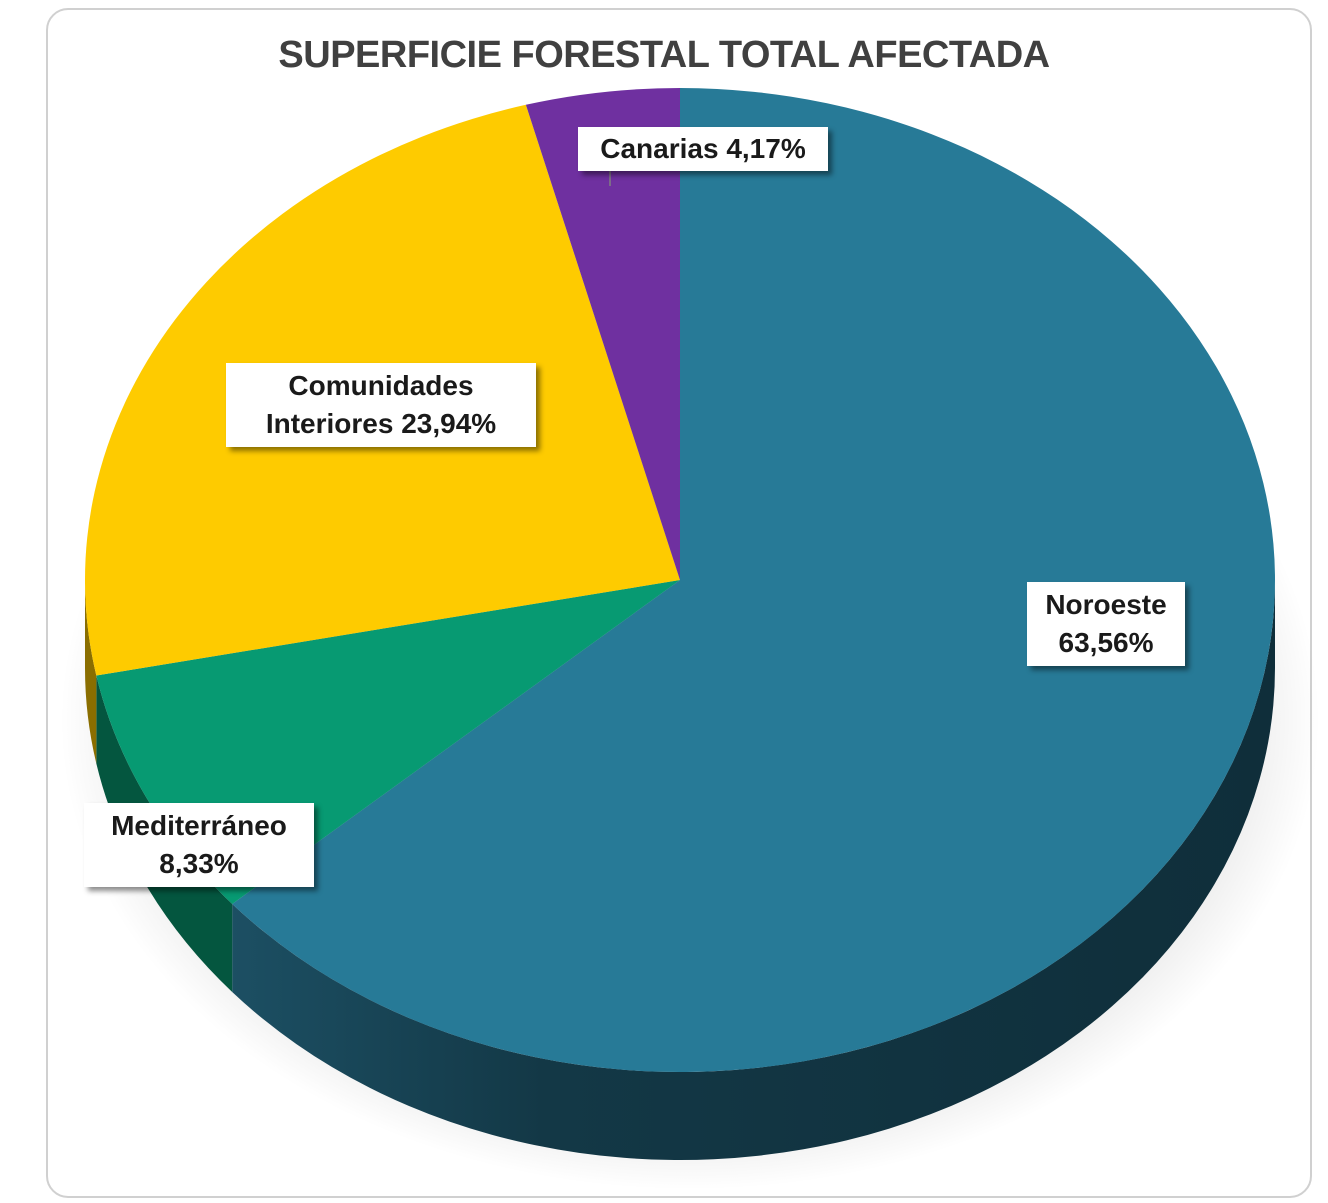 The height and width of the screenshot is (1203, 1328). What do you see at coordinates (91, 672) in the screenshot?
I see `pie-side-comunidades-interiores` at bounding box center [91, 672].